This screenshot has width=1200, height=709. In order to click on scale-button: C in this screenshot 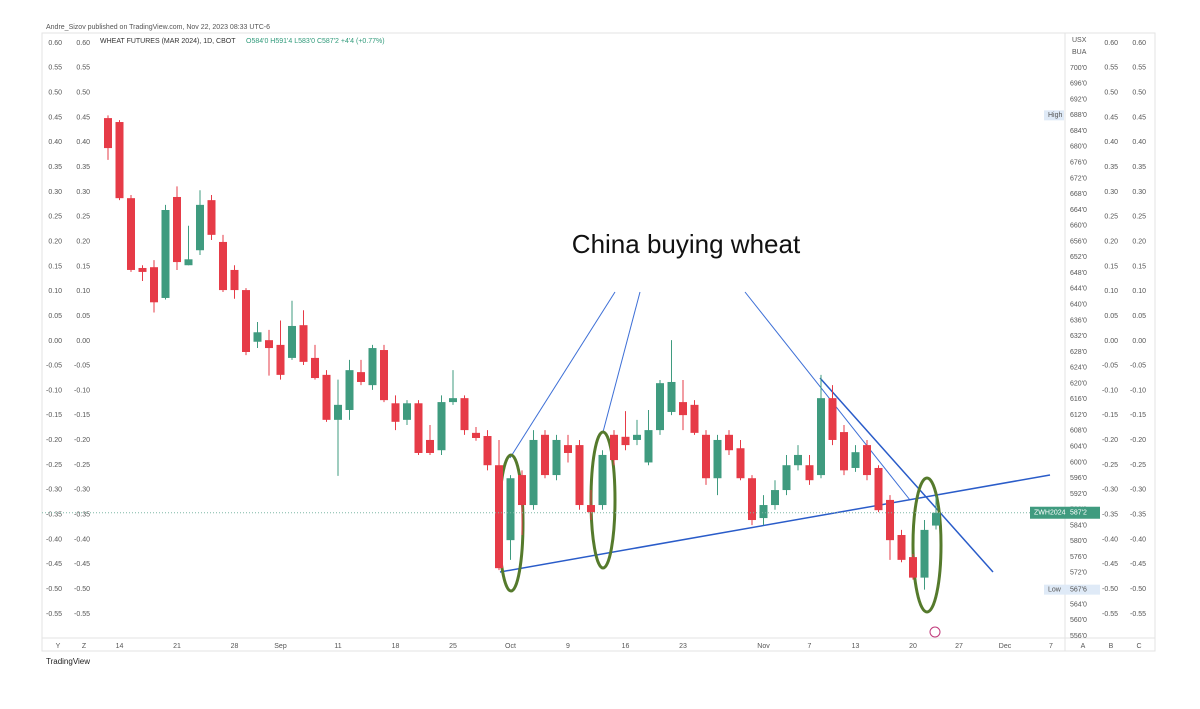, I will do `click(1138, 646)`.